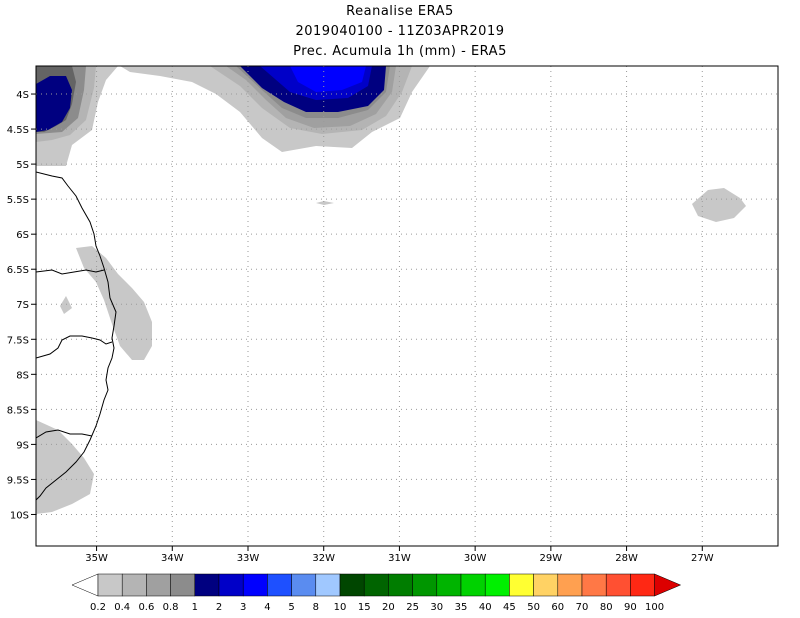 The width and height of the screenshot is (800, 618). Describe the element at coordinates (485, 607) in the screenshot. I see `colorbar-label: 40` at that location.